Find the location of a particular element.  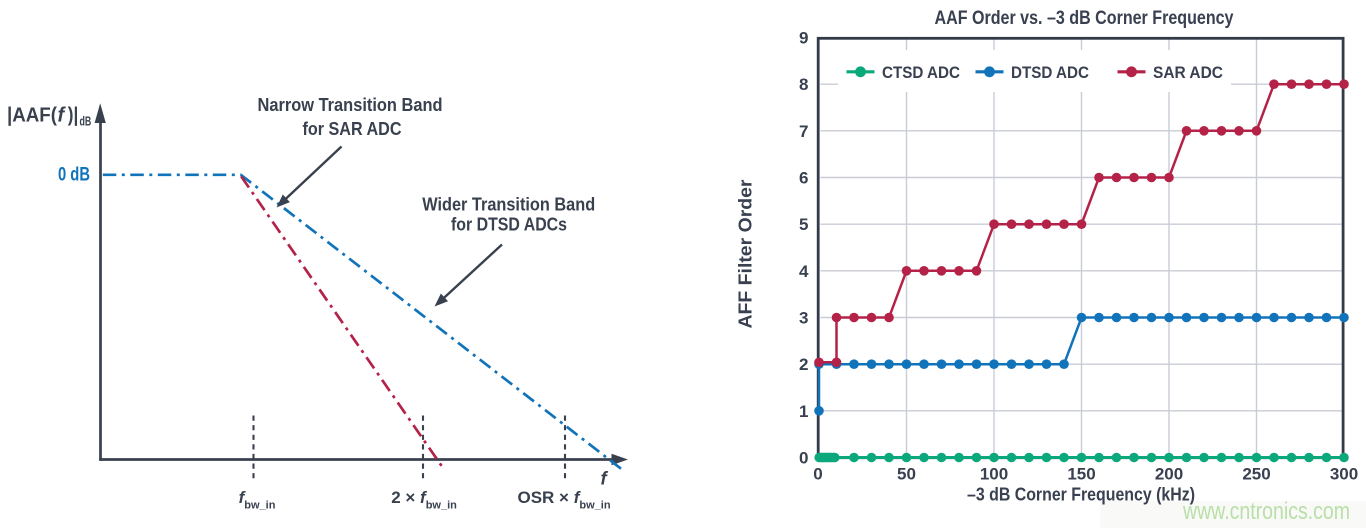

svg-text: www.cntronics.com is located at coordinates (1266, 511).